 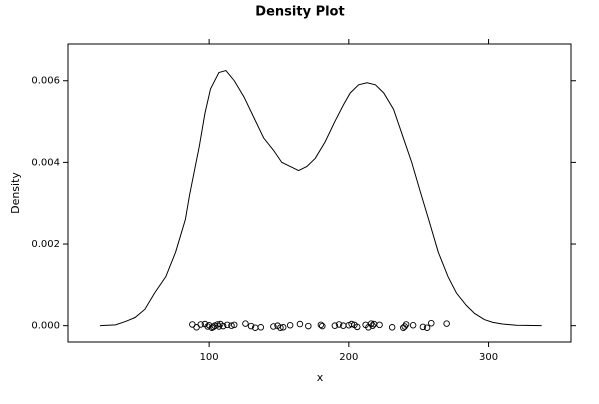 What do you see at coordinates (320, 377) in the screenshot?
I see `x-axis-label: x` at bounding box center [320, 377].